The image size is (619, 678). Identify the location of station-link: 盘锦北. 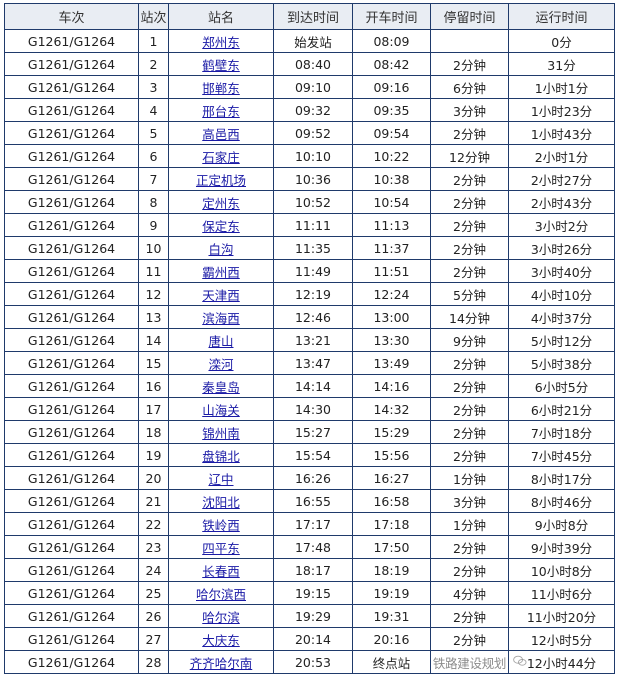
(221, 456).